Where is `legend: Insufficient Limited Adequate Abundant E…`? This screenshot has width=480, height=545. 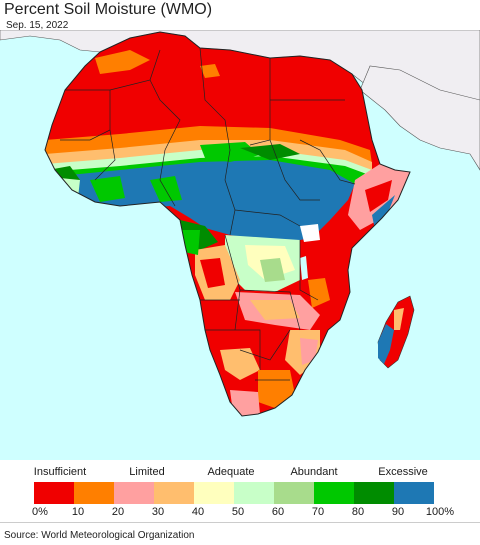 legend: Insufficient Limited Adequate Abundant E… is located at coordinates (240, 490).